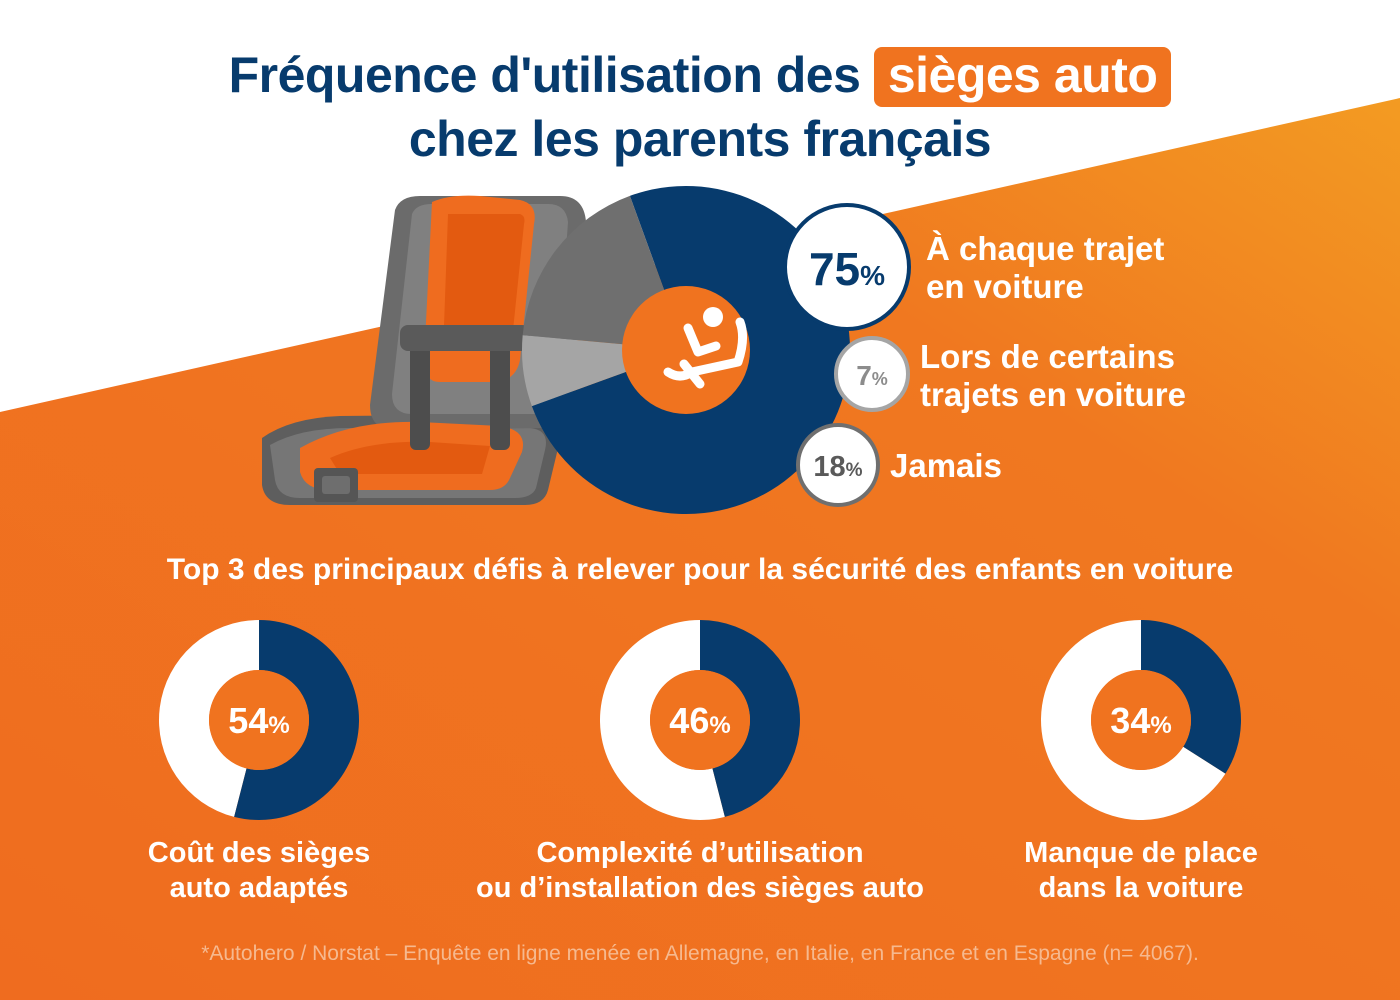  What do you see at coordinates (864, 375) in the screenshot?
I see `legend-value-1: 7` at bounding box center [864, 375].